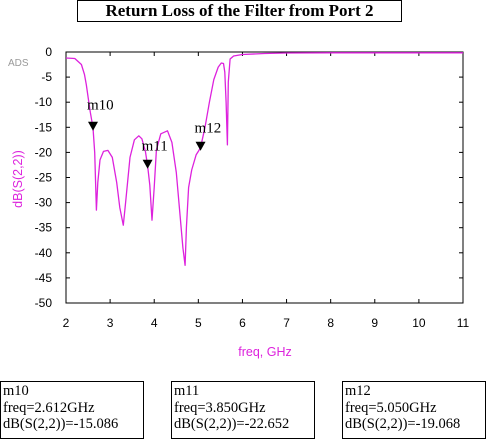 The height and width of the screenshot is (442, 486). I want to click on marker-box-freq: freq=5.050GHz, so click(391, 407).